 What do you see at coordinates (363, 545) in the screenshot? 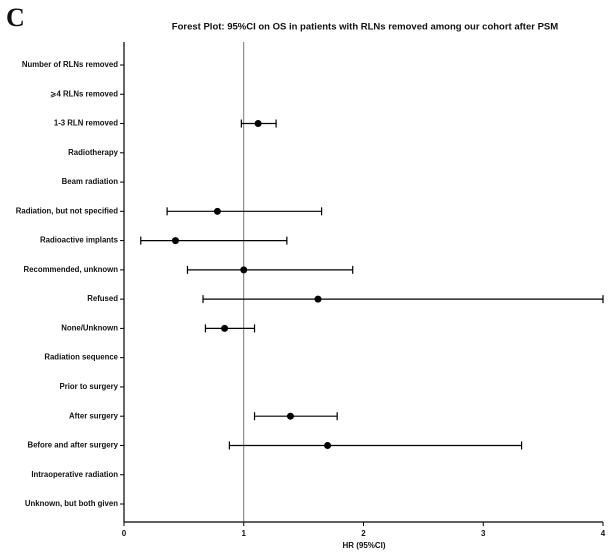
I see `x-axis-label: HR (95%CI)` at bounding box center [363, 545].